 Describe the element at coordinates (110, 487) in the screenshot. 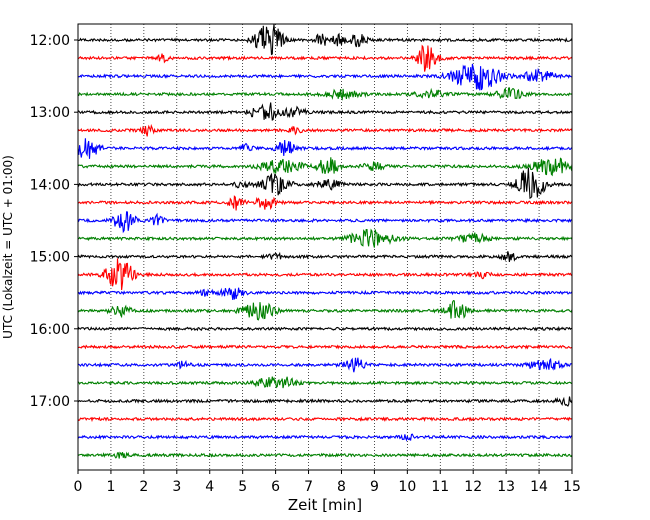

I see `x-tick-label: 1` at that location.